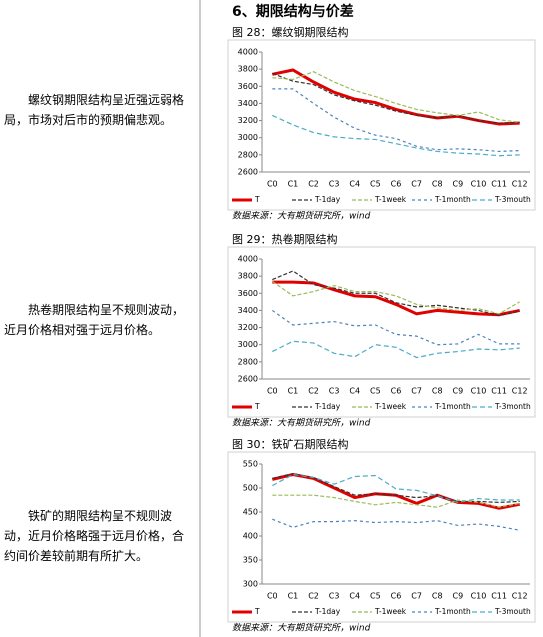  I want to click on y-tick-label: 550, so click(250, 464).